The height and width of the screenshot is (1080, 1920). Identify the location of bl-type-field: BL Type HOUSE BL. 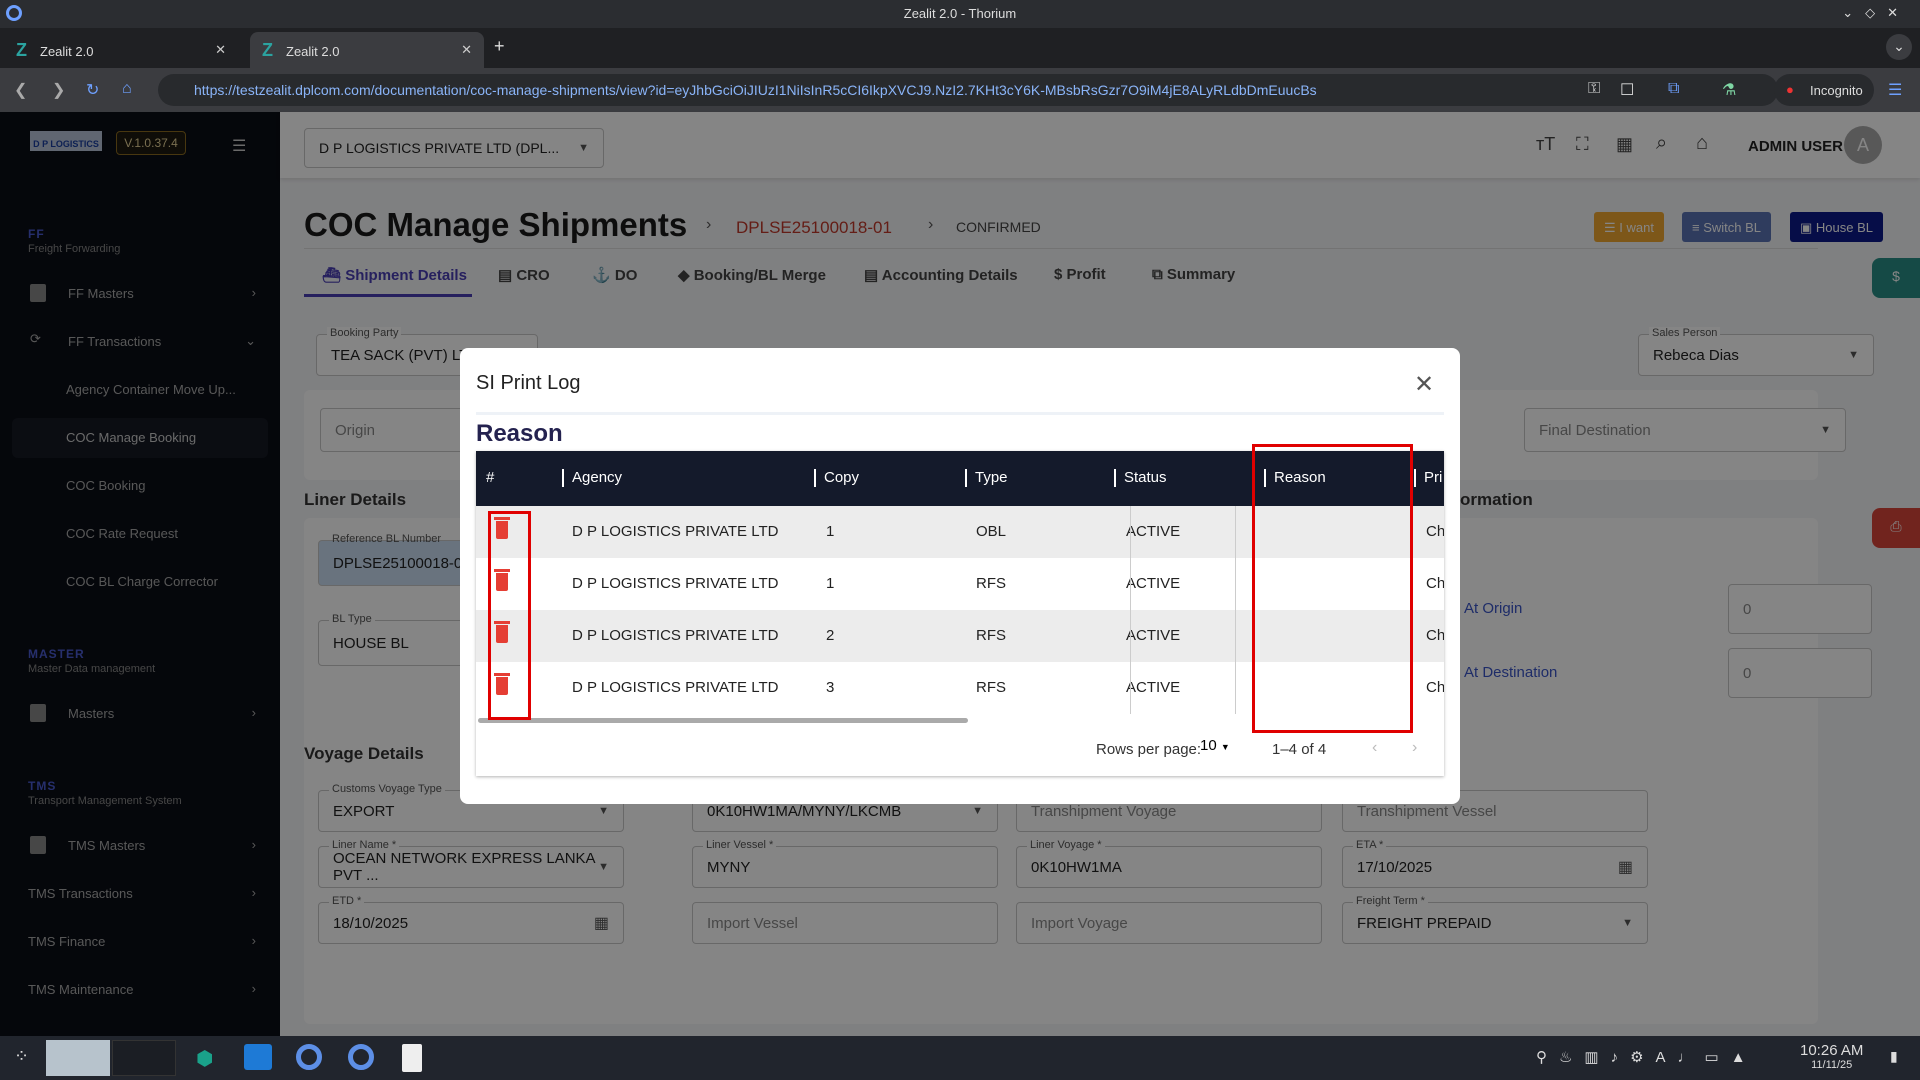
(408, 639).